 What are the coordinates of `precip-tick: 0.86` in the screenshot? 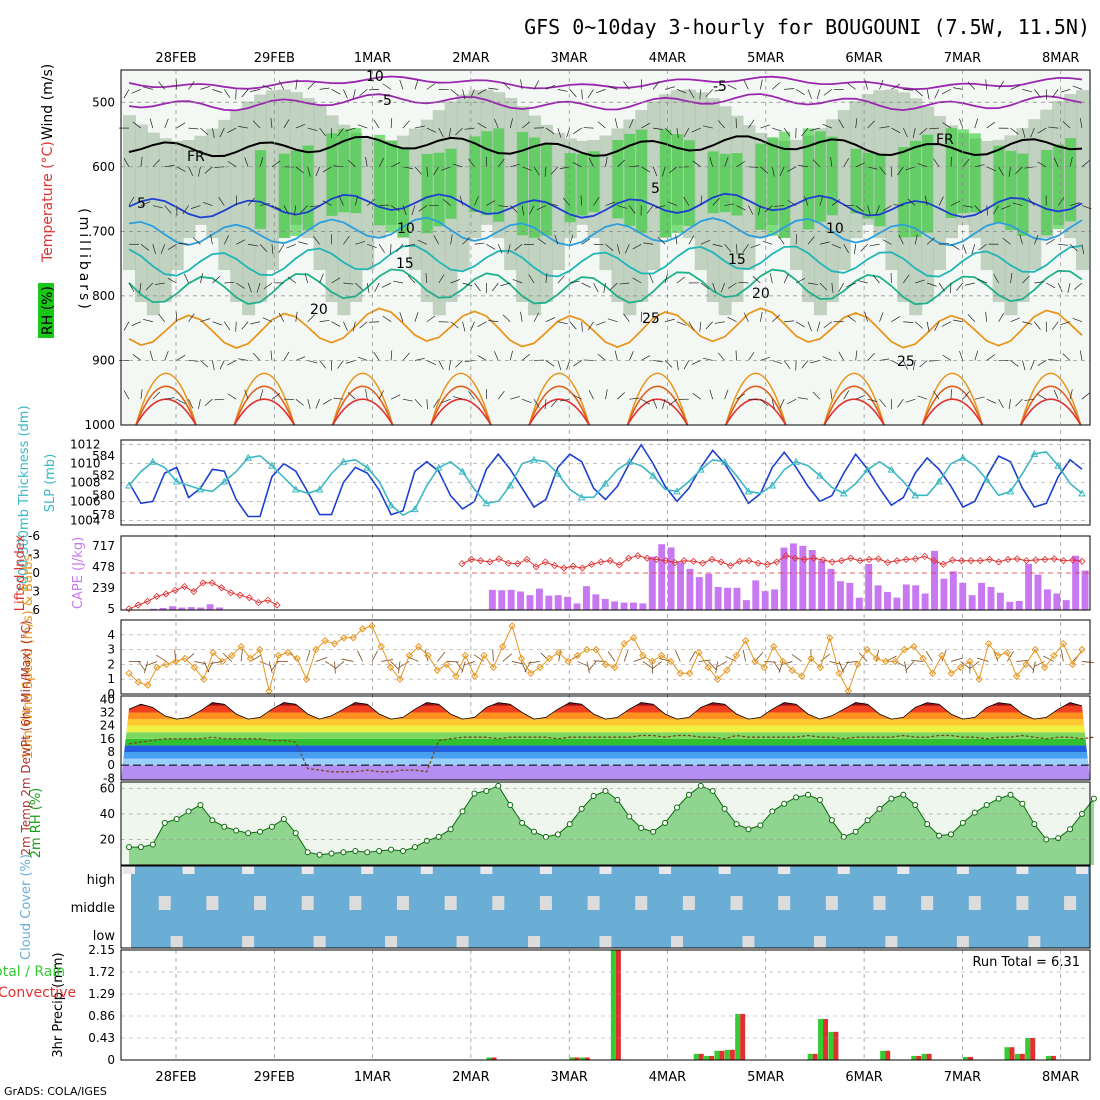 It's located at (101, 1016).